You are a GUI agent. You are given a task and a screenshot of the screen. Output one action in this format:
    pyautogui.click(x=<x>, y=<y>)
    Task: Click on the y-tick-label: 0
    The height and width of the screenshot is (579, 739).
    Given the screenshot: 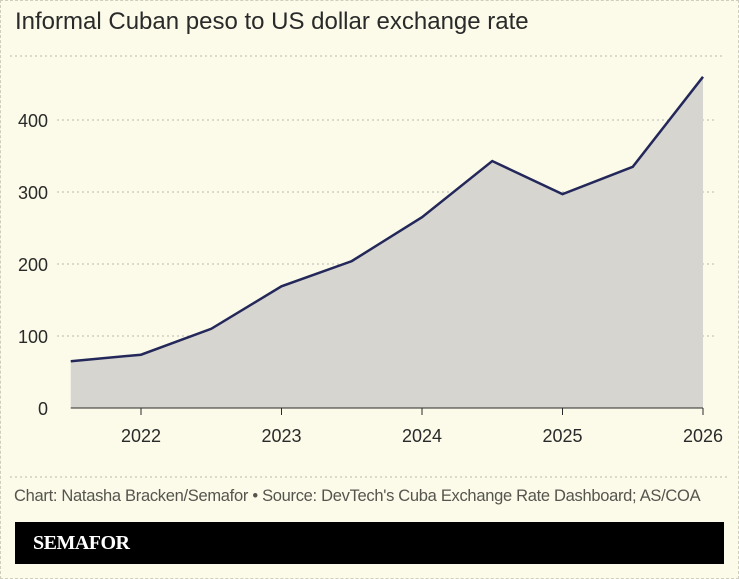 What is the action you would take?
    pyautogui.click(x=43, y=409)
    